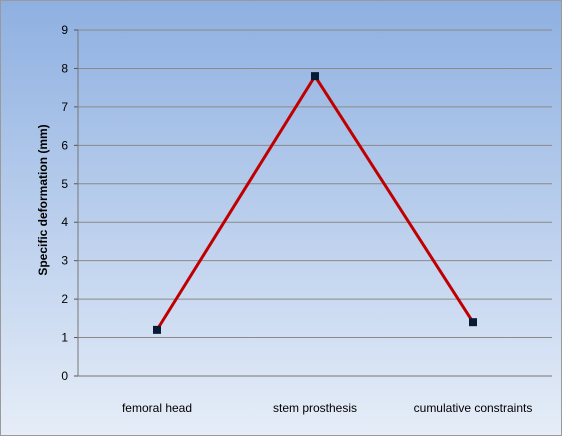 The height and width of the screenshot is (436, 562). What do you see at coordinates (43, 199) in the screenshot?
I see `y-axis-label: Specific deformation (mm)` at bounding box center [43, 199].